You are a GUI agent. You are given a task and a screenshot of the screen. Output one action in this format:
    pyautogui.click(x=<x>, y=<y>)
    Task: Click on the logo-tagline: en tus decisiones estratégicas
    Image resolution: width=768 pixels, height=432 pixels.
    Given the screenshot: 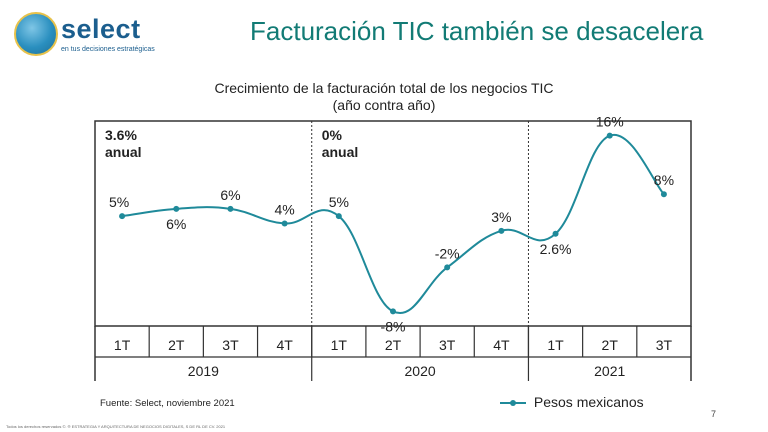 What is the action you would take?
    pyautogui.click(x=108, y=49)
    